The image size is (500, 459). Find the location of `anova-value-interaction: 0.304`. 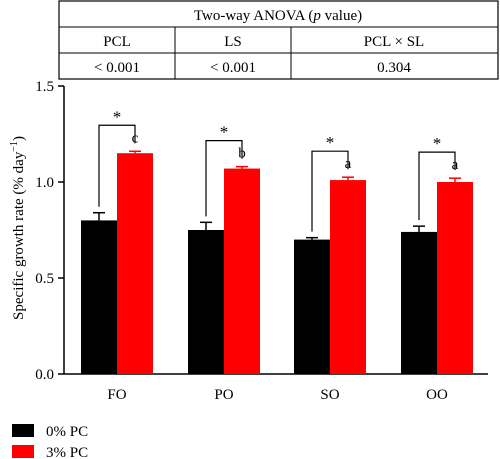

anova-value-interaction: 0.304 is located at coordinates (394, 68).